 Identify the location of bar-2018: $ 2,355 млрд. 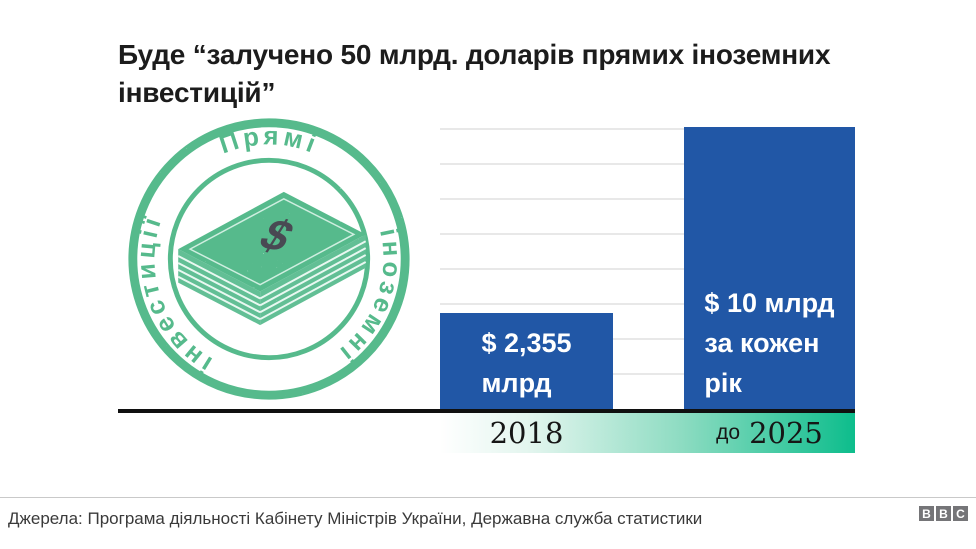
(526, 361).